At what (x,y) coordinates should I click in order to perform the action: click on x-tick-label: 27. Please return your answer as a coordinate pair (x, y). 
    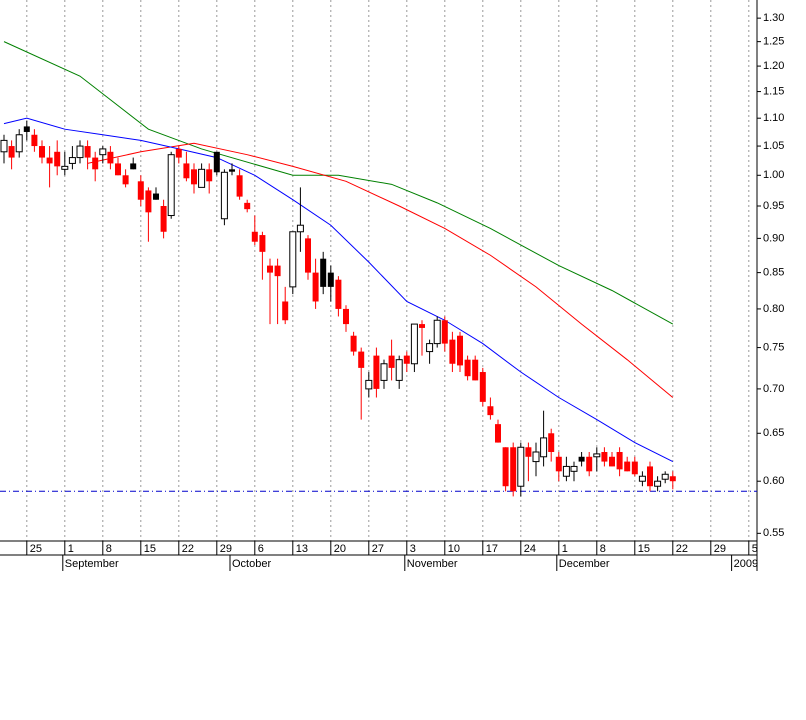
    Looking at the image, I should click on (378, 549).